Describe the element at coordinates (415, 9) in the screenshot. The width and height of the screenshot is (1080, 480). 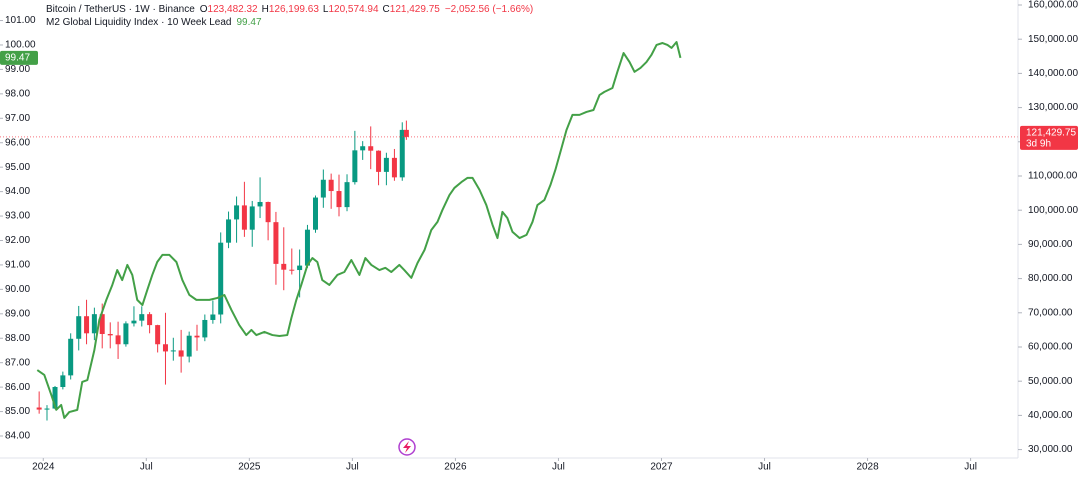
I see `ohlc-value: 121,429.75` at that location.